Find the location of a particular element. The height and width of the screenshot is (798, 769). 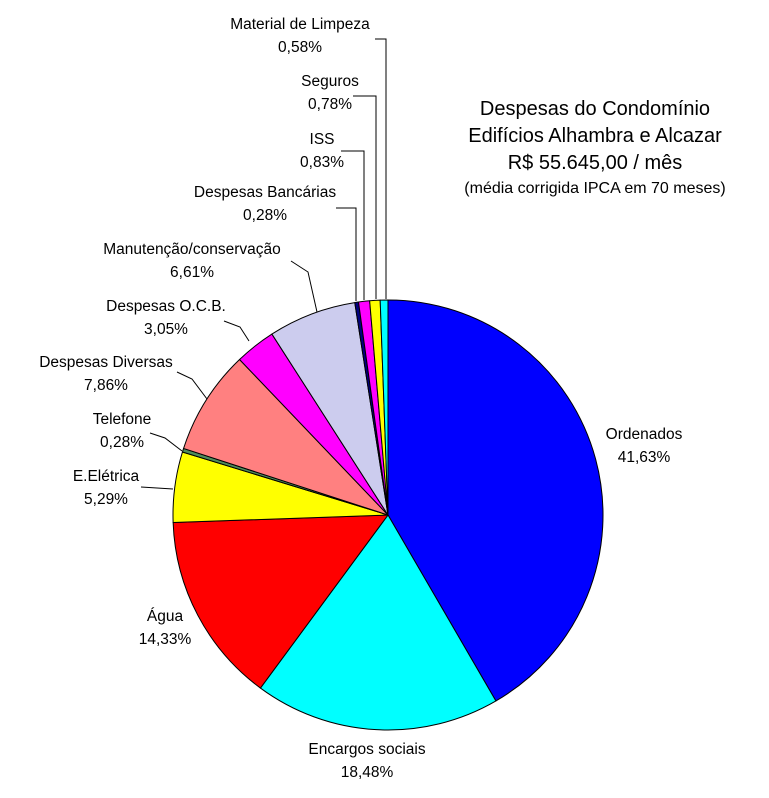

slice-label-seguros: Seguros 0,78% is located at coordinates (330, 93).